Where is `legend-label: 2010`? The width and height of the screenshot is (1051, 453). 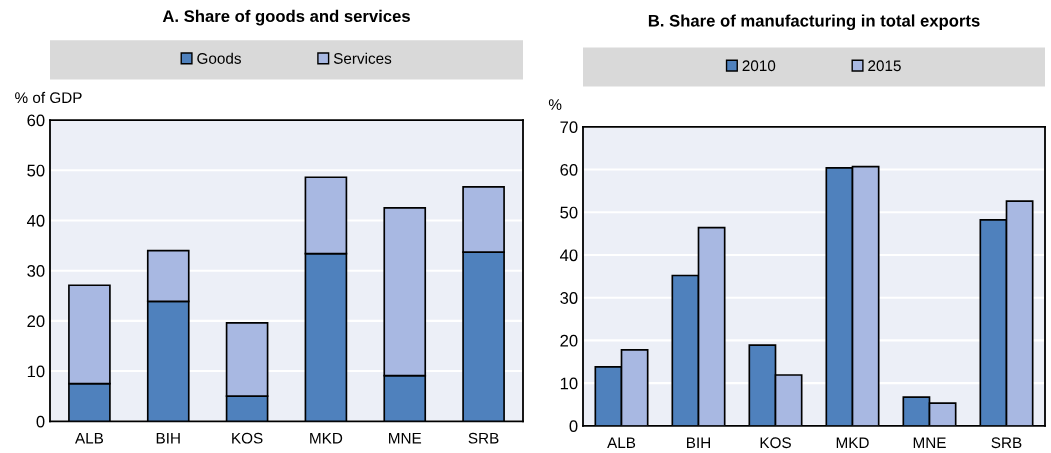 legend-label: 2010 is located at coordinates (759, 66).